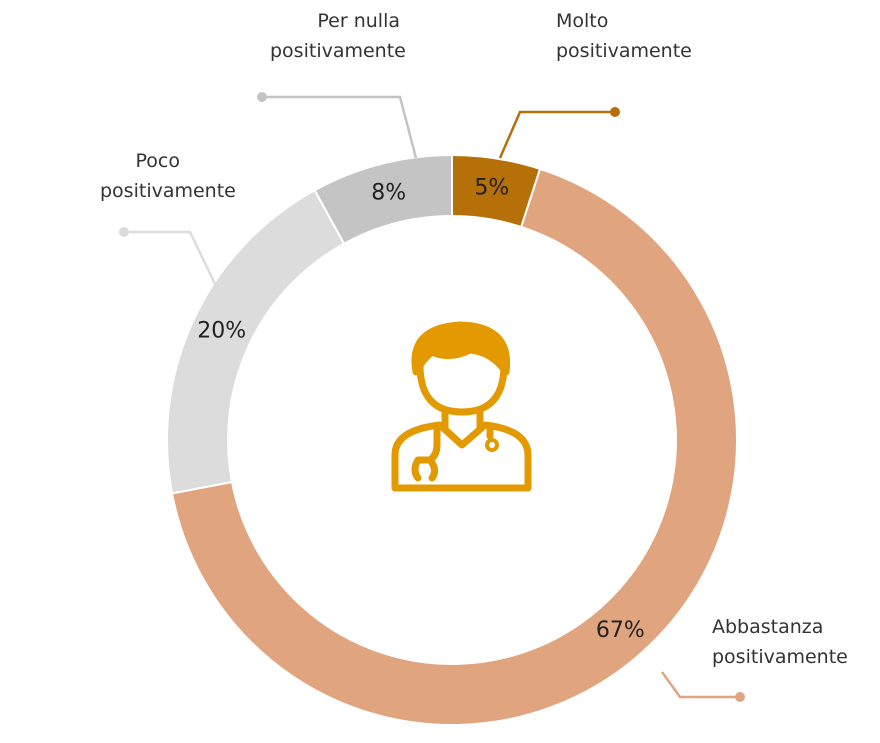  I want to click on value-label: 67%, so click(620, 630).